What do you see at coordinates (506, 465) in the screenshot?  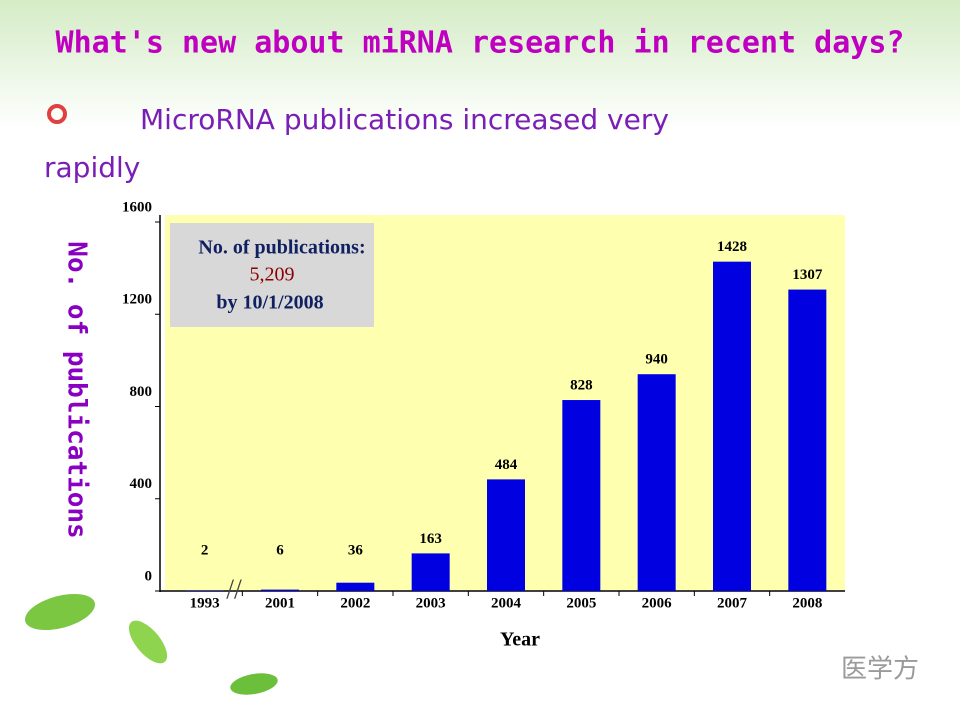 I see `value-label: 484` at bounding box center [506, 465].